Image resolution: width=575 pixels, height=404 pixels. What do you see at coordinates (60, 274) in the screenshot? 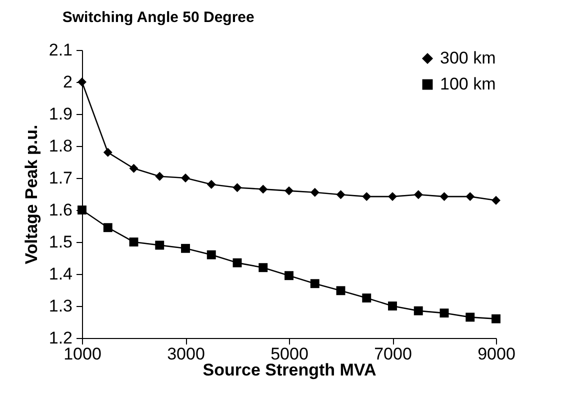
I see `y-tick-label: 1.4` at bounding box center [60, 274].